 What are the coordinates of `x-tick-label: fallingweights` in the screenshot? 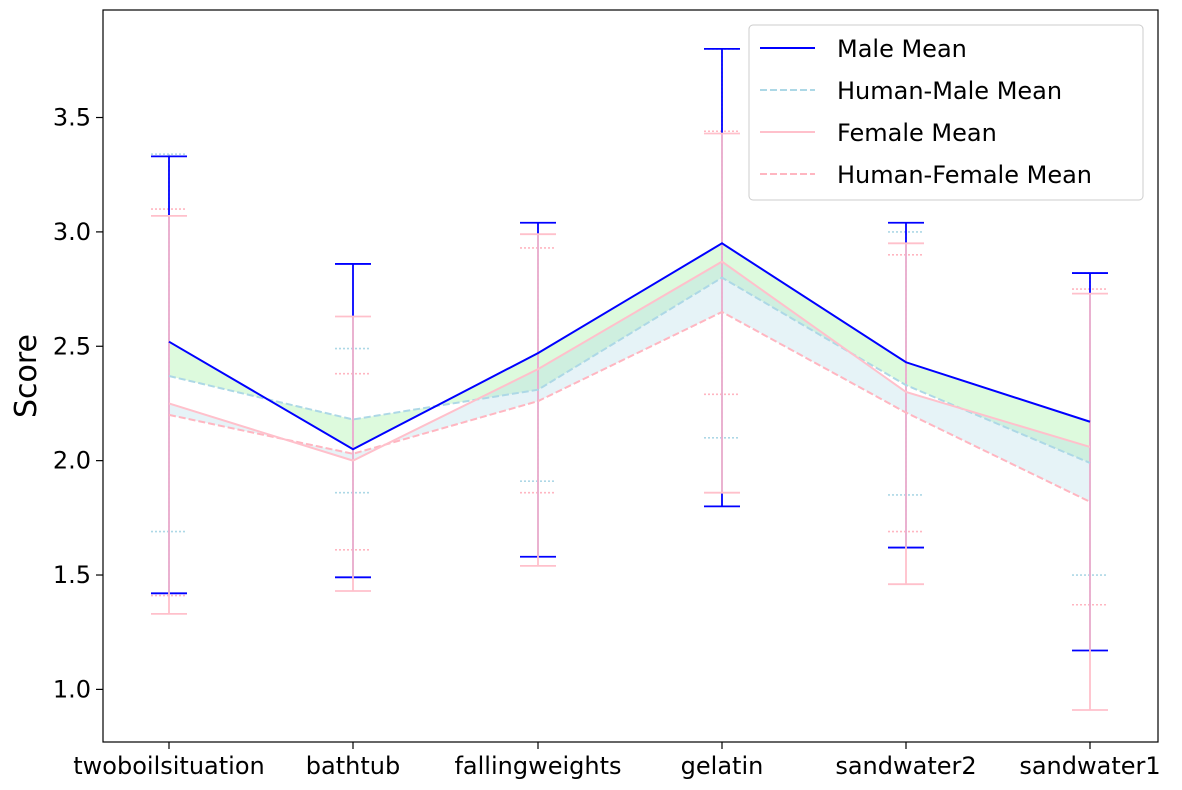 It's located at (537, 766).